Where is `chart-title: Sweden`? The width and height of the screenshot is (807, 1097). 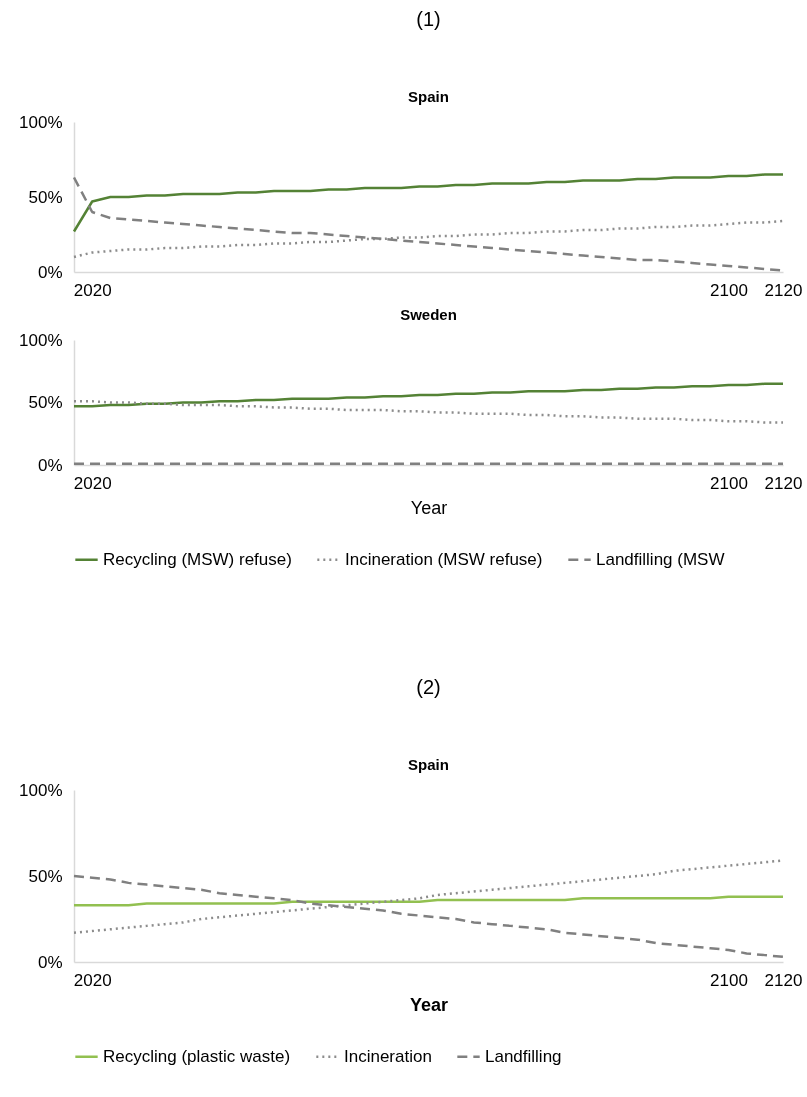
chart-title: Sweden is located at coordinates (428, 314).